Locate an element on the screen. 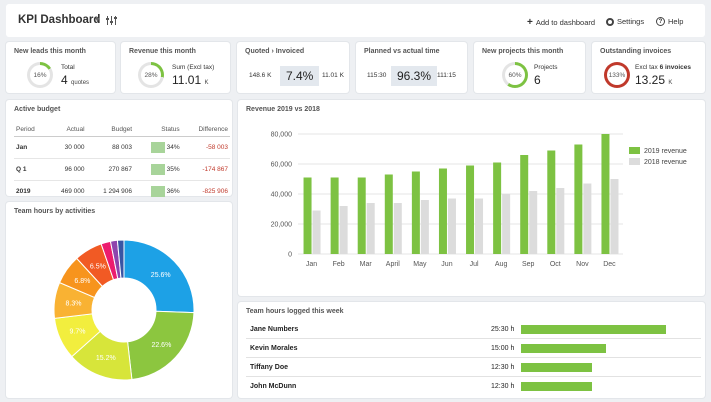 The image size is (711, 402). member-name: Jane Numbers is located at coordinates (274, 329).